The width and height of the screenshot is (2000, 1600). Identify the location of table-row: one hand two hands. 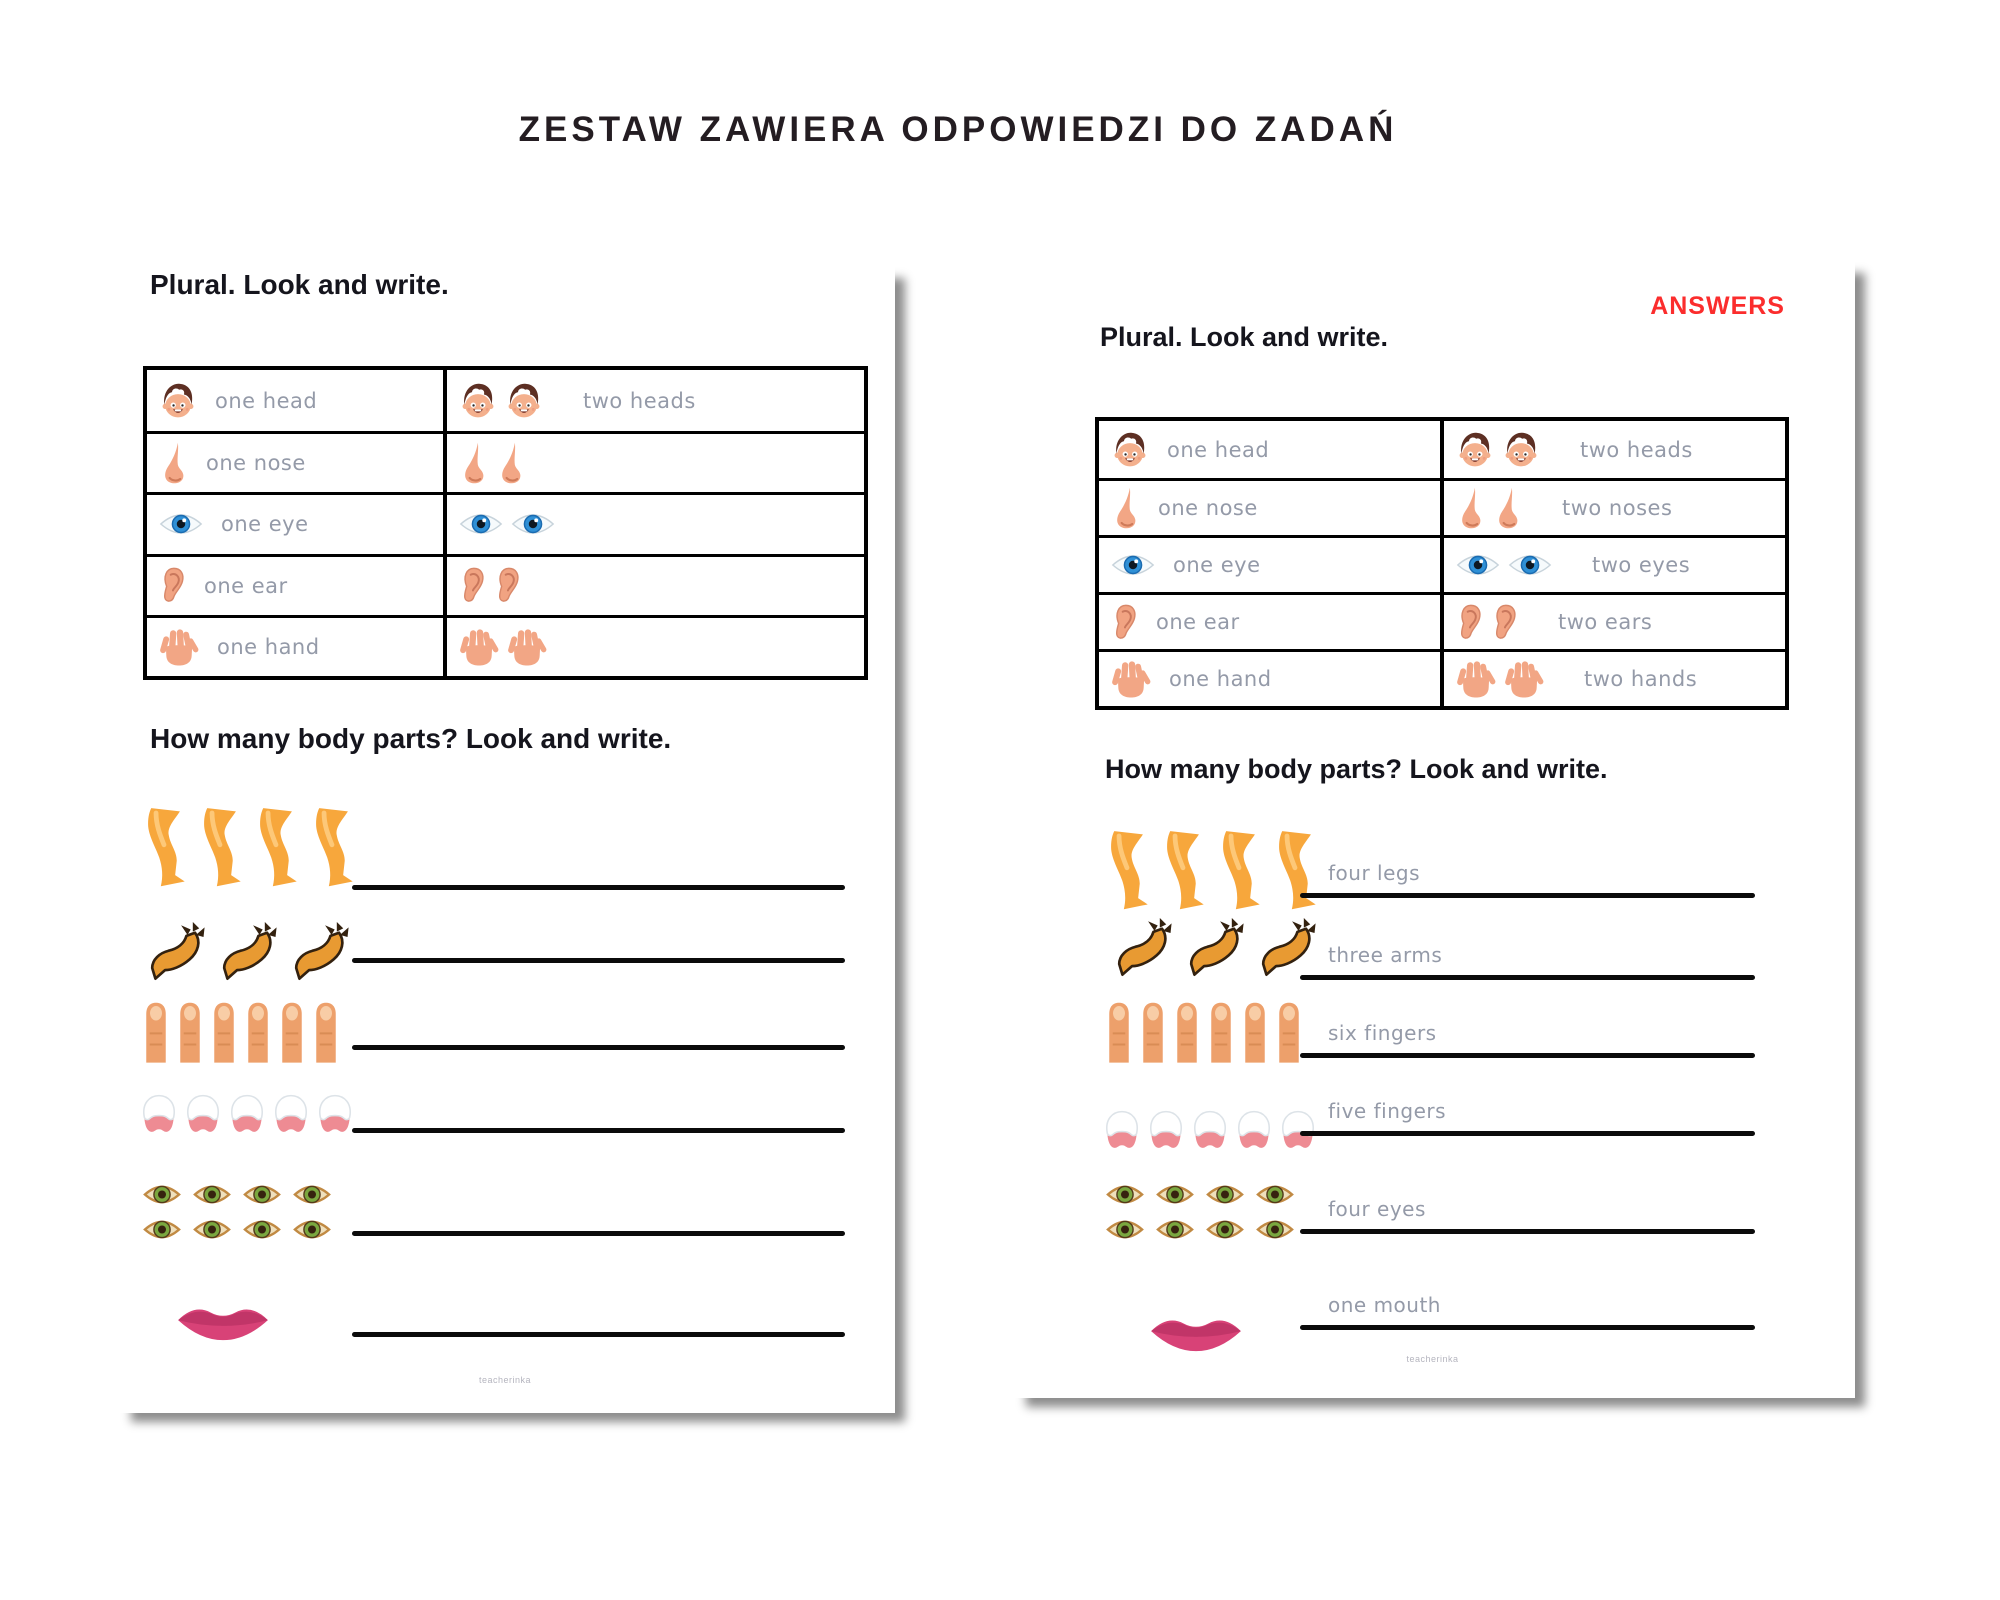
(1442, 677).